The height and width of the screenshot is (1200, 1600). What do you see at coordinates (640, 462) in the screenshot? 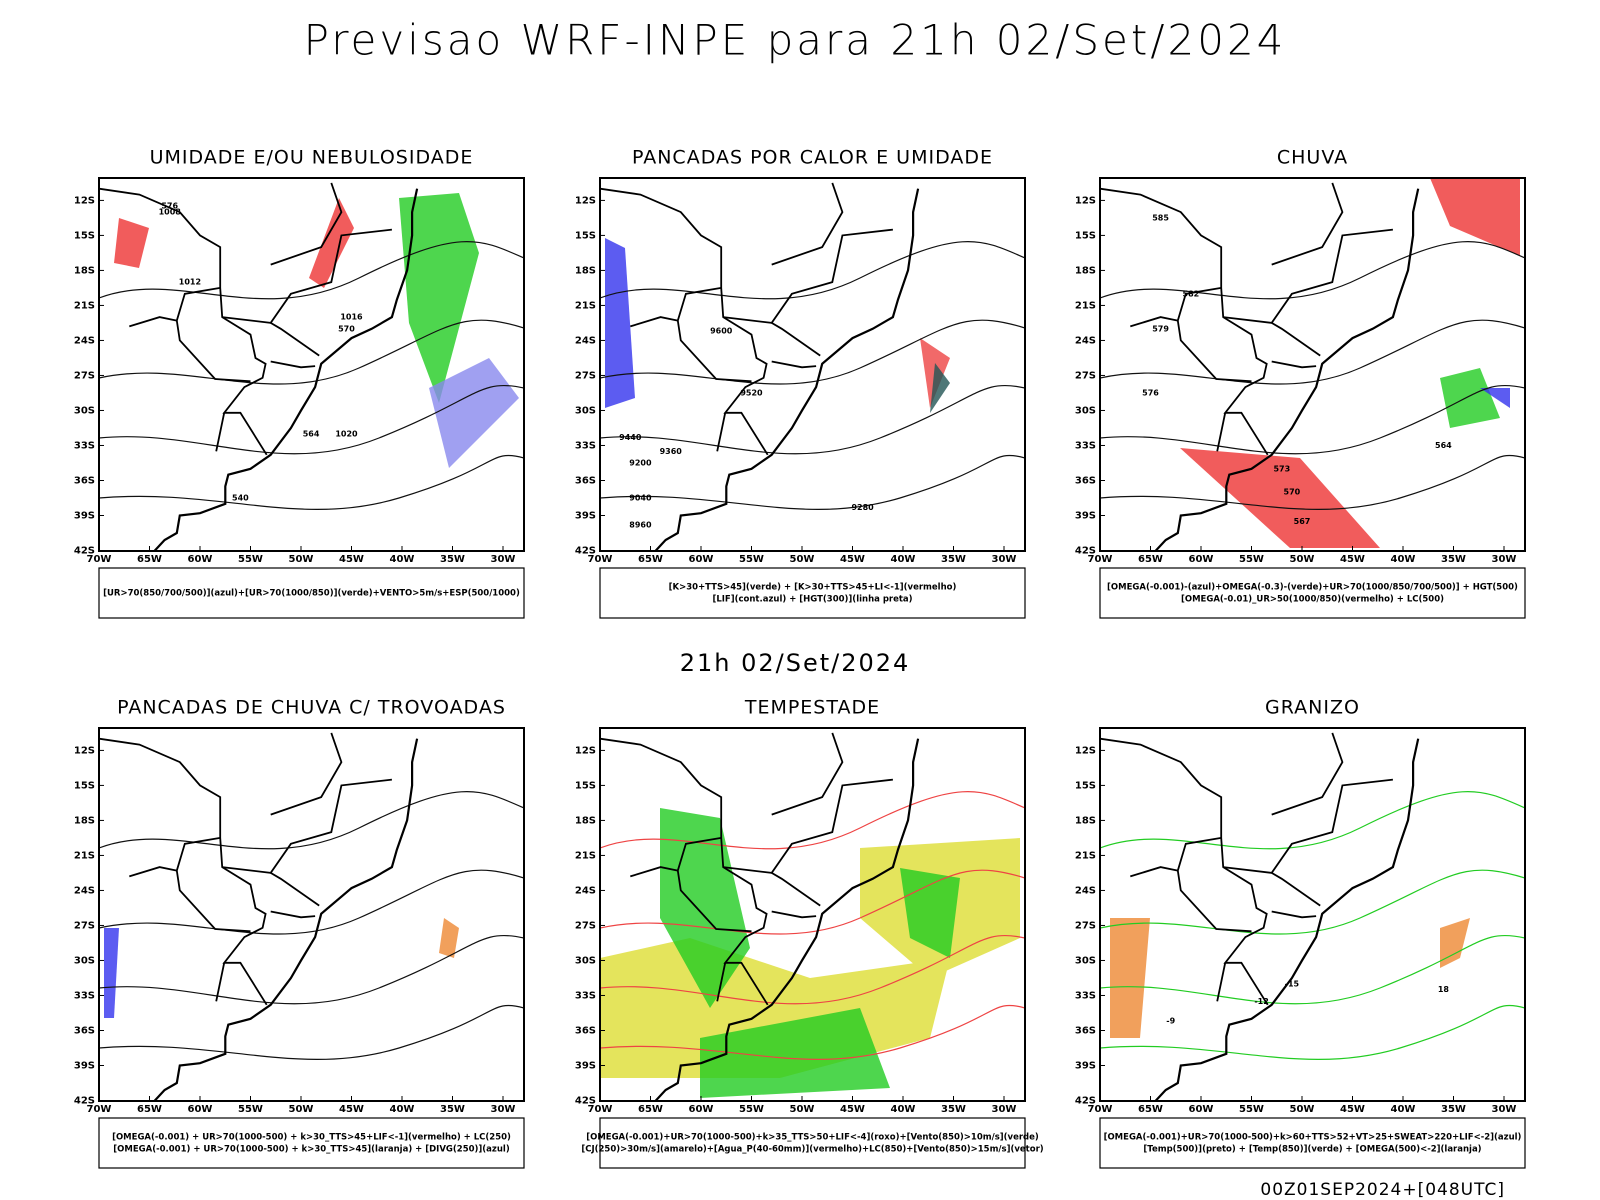
I see `contour-label: 9200` at bounding box center [640, 462].